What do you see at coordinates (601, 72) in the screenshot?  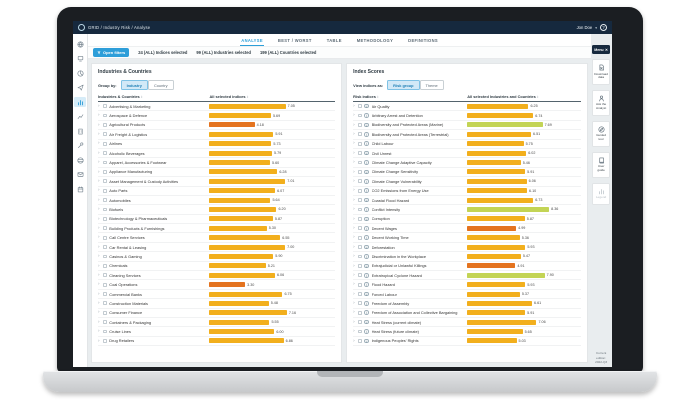 I see `menu-item-download-data: Download data` at bounding box center [601, 72].